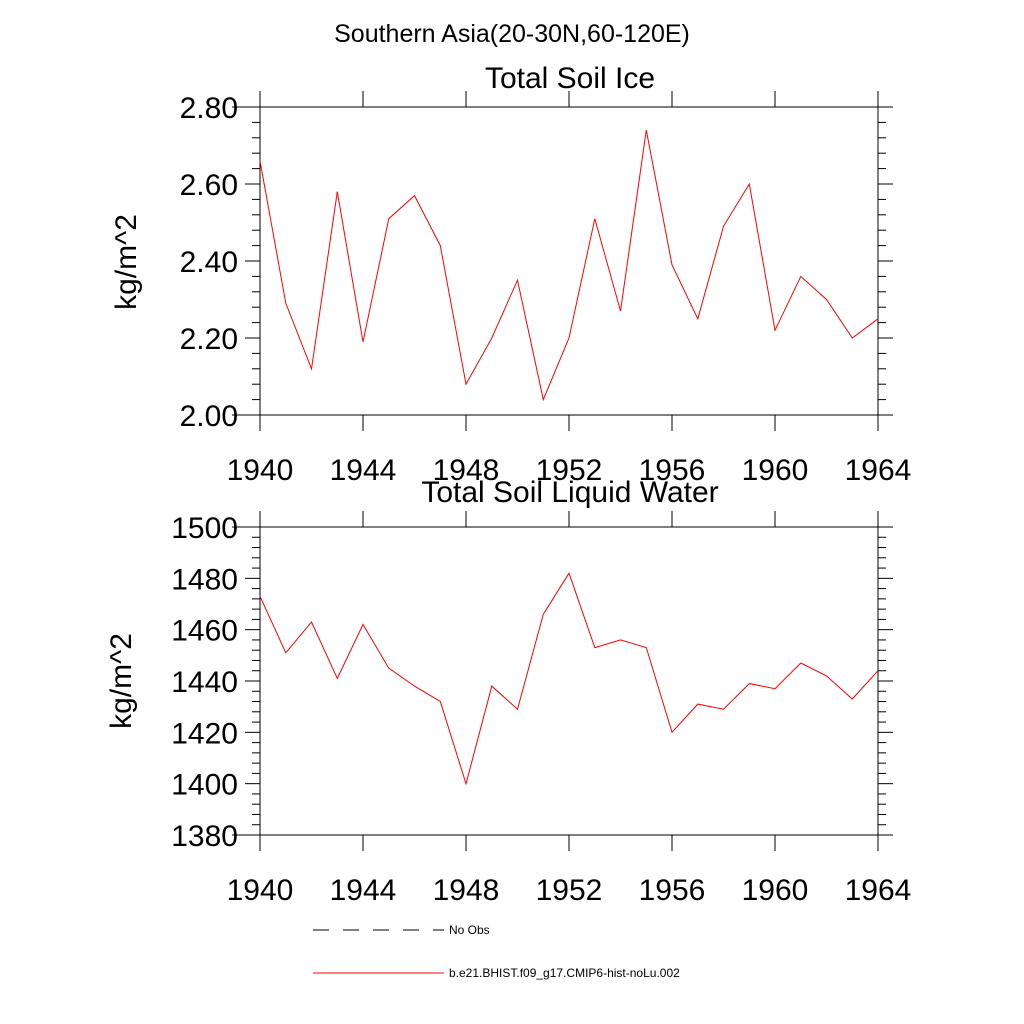 This screenshot has width=1024, height=1024. I want to click on legend-label-no-obs: No Obs, so click(469, 930).